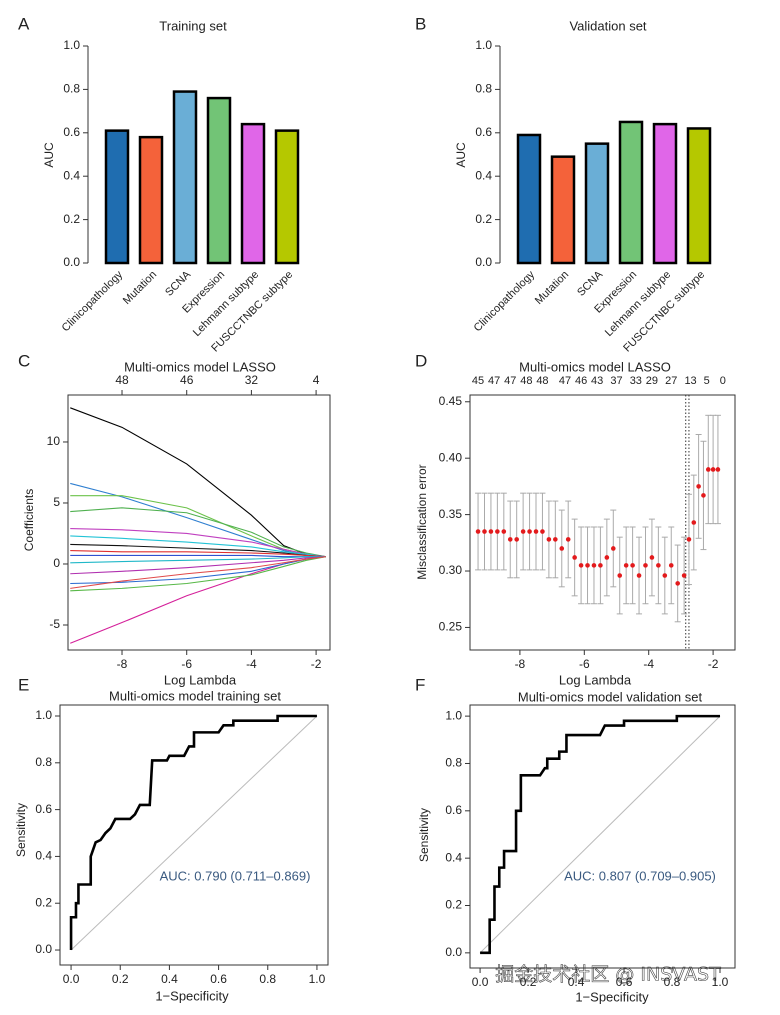 The width and height of the screenshot is (780, 1015). I want to click on x-tick-label: 0.4, so click(169, 979).